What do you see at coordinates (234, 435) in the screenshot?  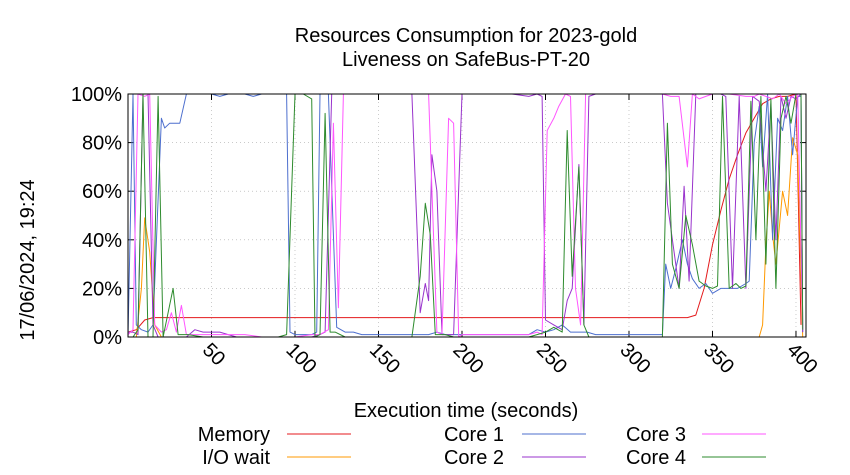 I see `legend-label-memory: Memory` at bounding box center [234, 435].